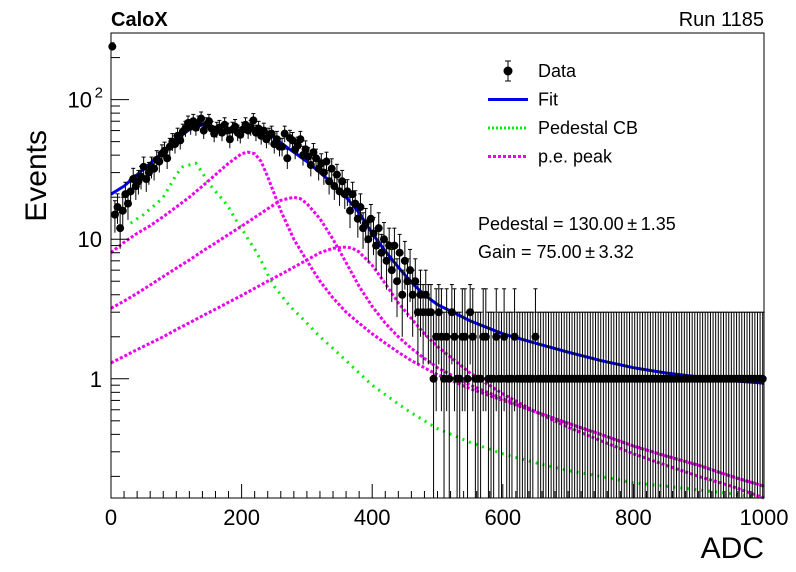  Describe the element at coordinates (36, 176) in the screenshot. I see `y-axis-label: Events` at that location.